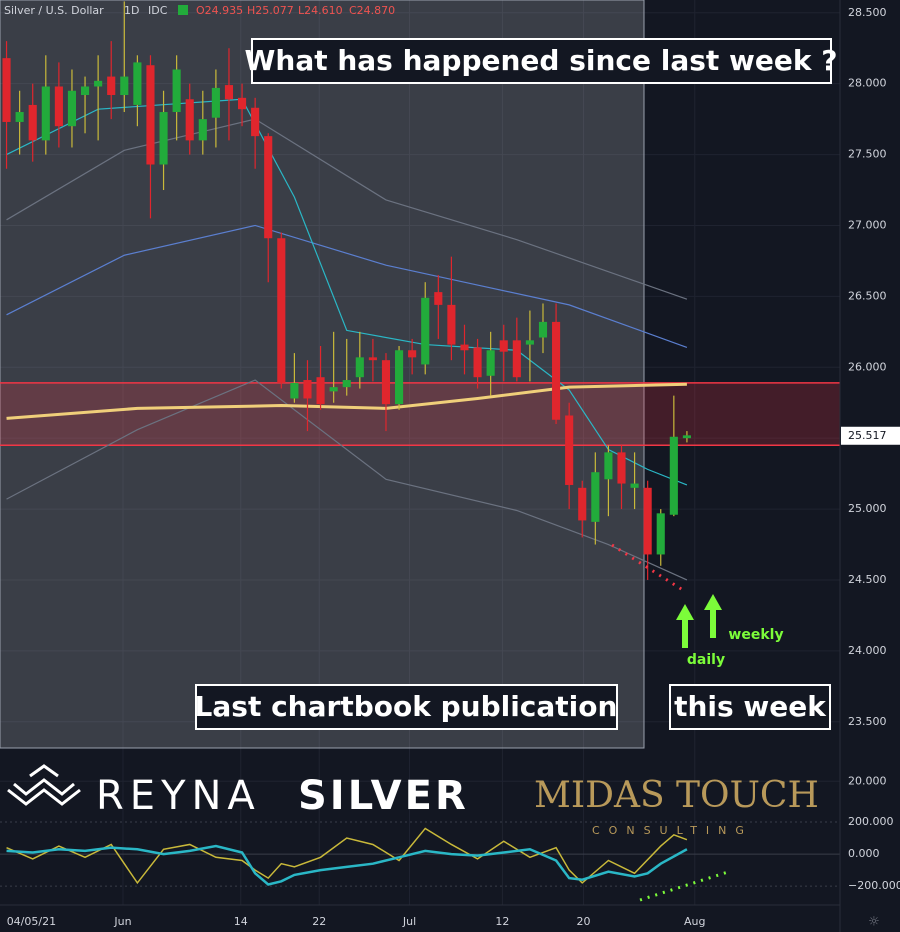 Image resolution: width=900 pixels, height=932 pixels. What do you see at coordinates (713, 616) in the screenshot?
I see `arrow-weekly` at bounding box center [713, 616].